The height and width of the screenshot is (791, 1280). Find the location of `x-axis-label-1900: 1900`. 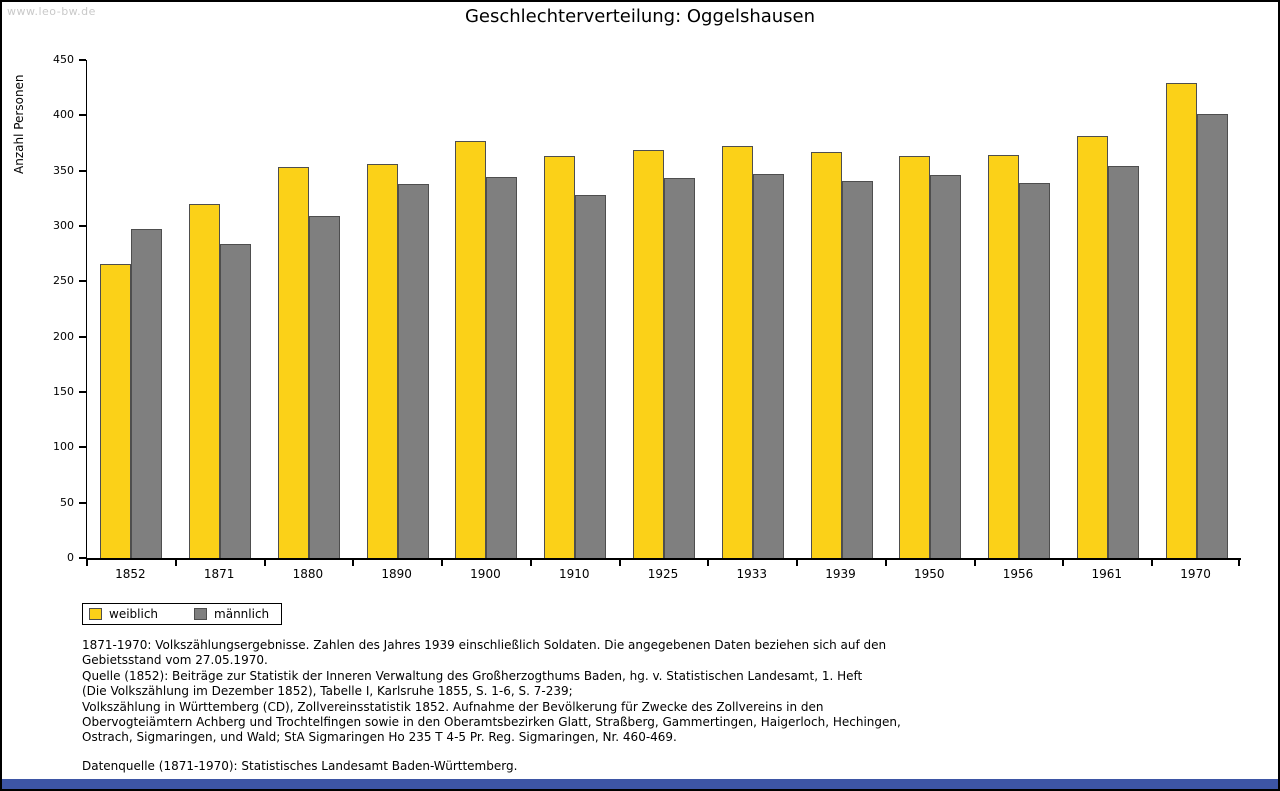

x-axis-label-1900: 1900 is located at coordinates (485, 574).